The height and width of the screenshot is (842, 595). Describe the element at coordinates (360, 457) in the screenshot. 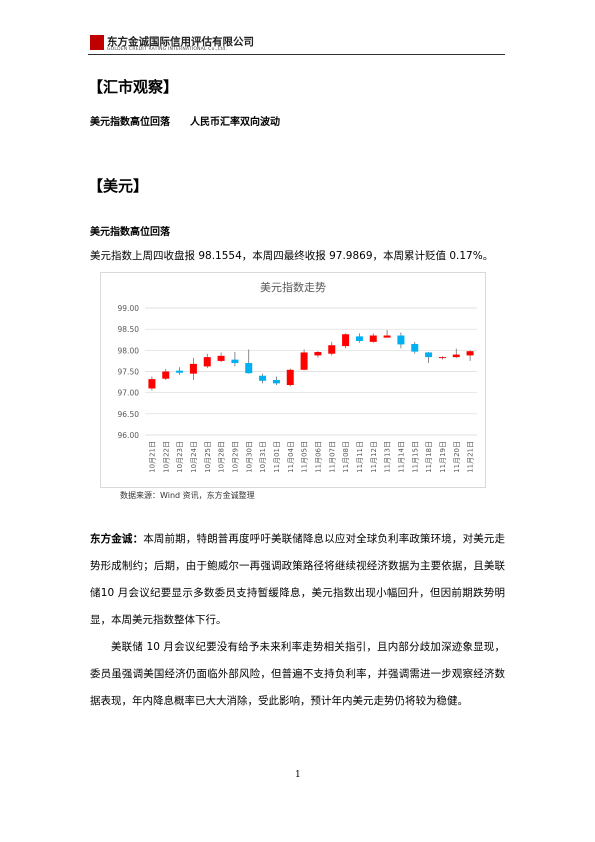

I see `x-tick-label: 11月11日` at that location.